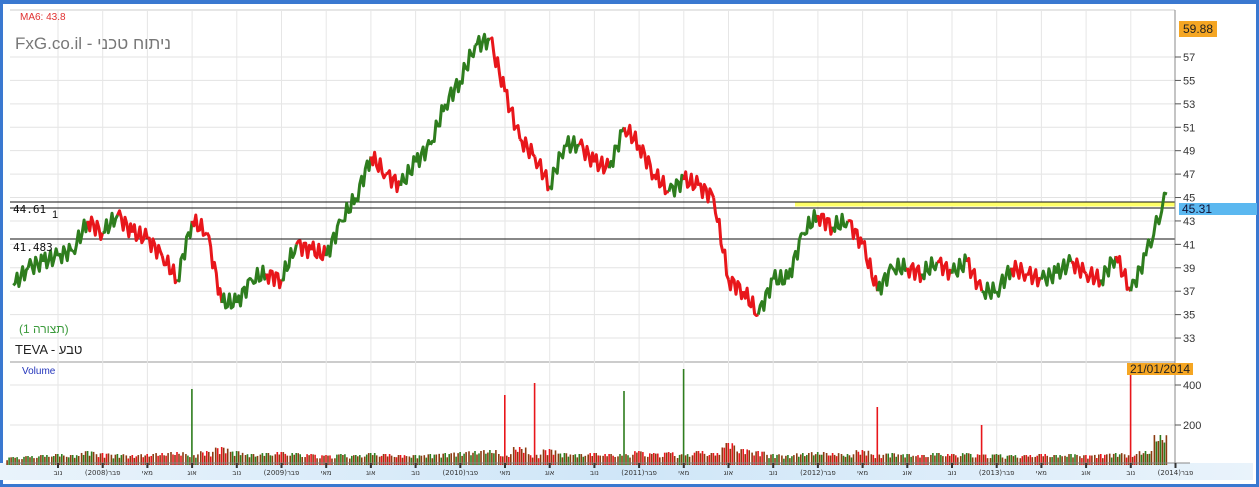 The width and height of the screenshot is (1259, 487). What do you see at coordinates (1189, 292) in the screenshot?
I see `price-tick-label: 37` at bounding box center [1189, 292].